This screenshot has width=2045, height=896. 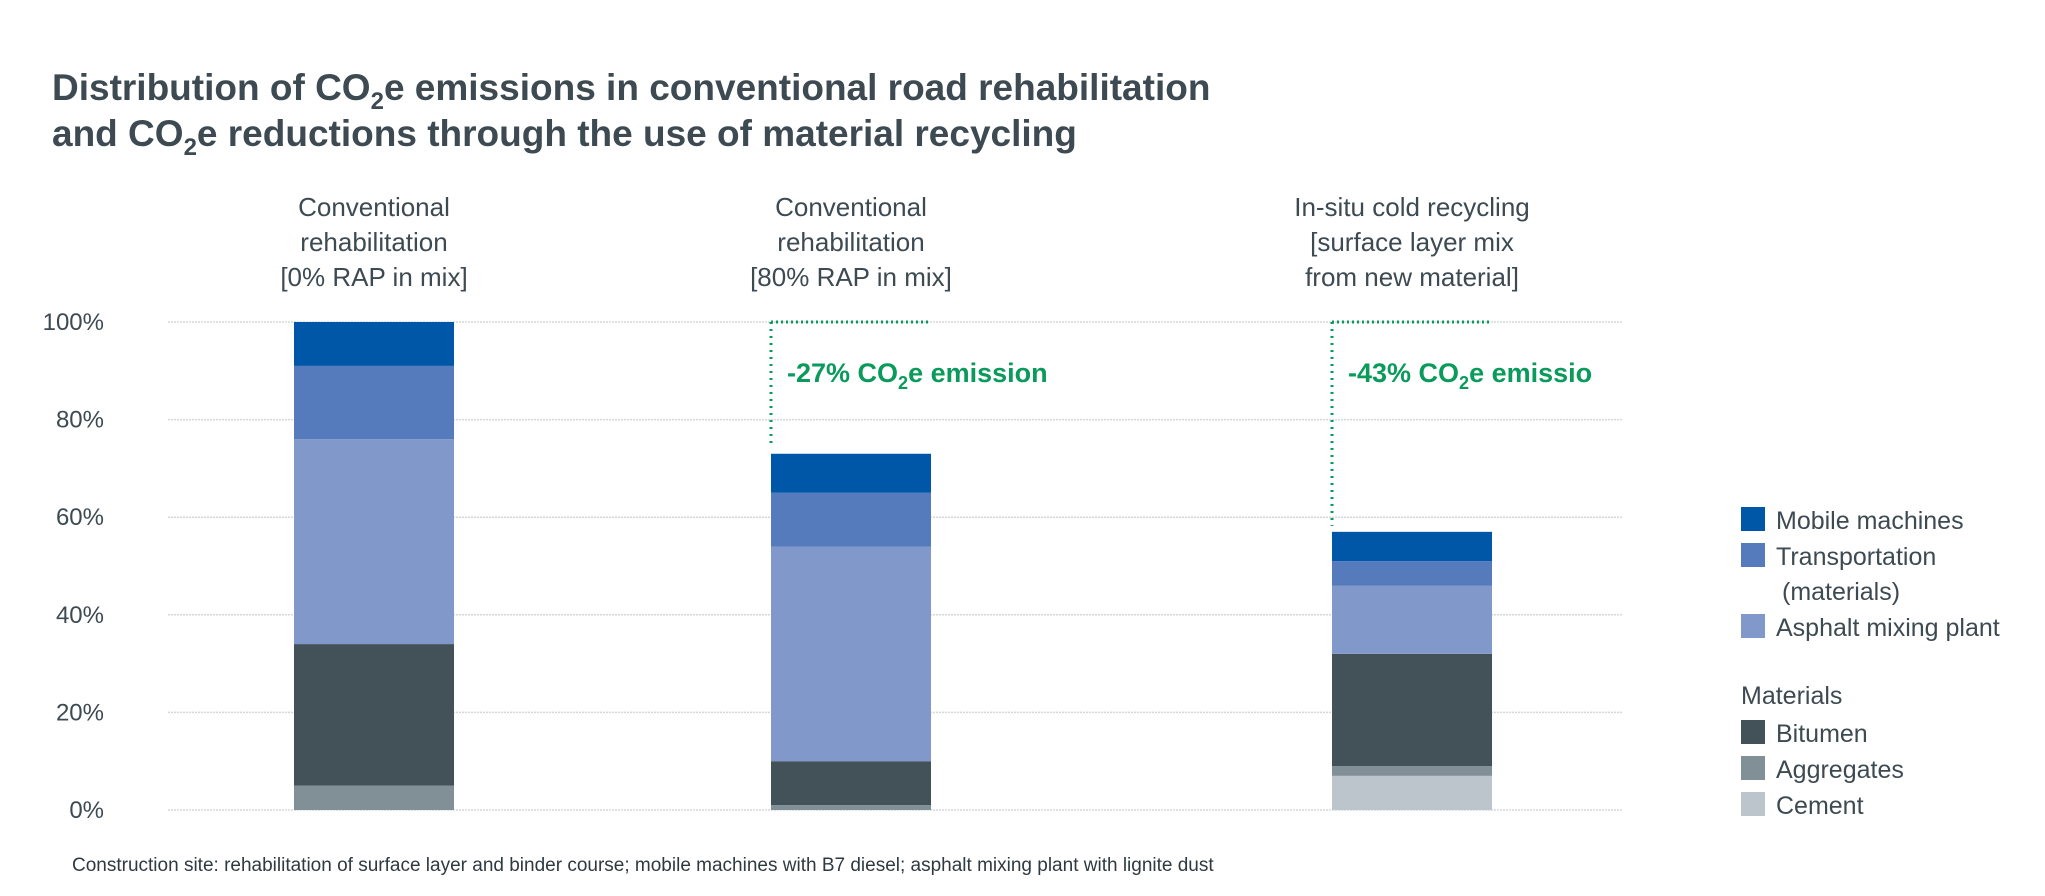 I want to click on legend-label: Bitumen, so click(x=1822, y=734).